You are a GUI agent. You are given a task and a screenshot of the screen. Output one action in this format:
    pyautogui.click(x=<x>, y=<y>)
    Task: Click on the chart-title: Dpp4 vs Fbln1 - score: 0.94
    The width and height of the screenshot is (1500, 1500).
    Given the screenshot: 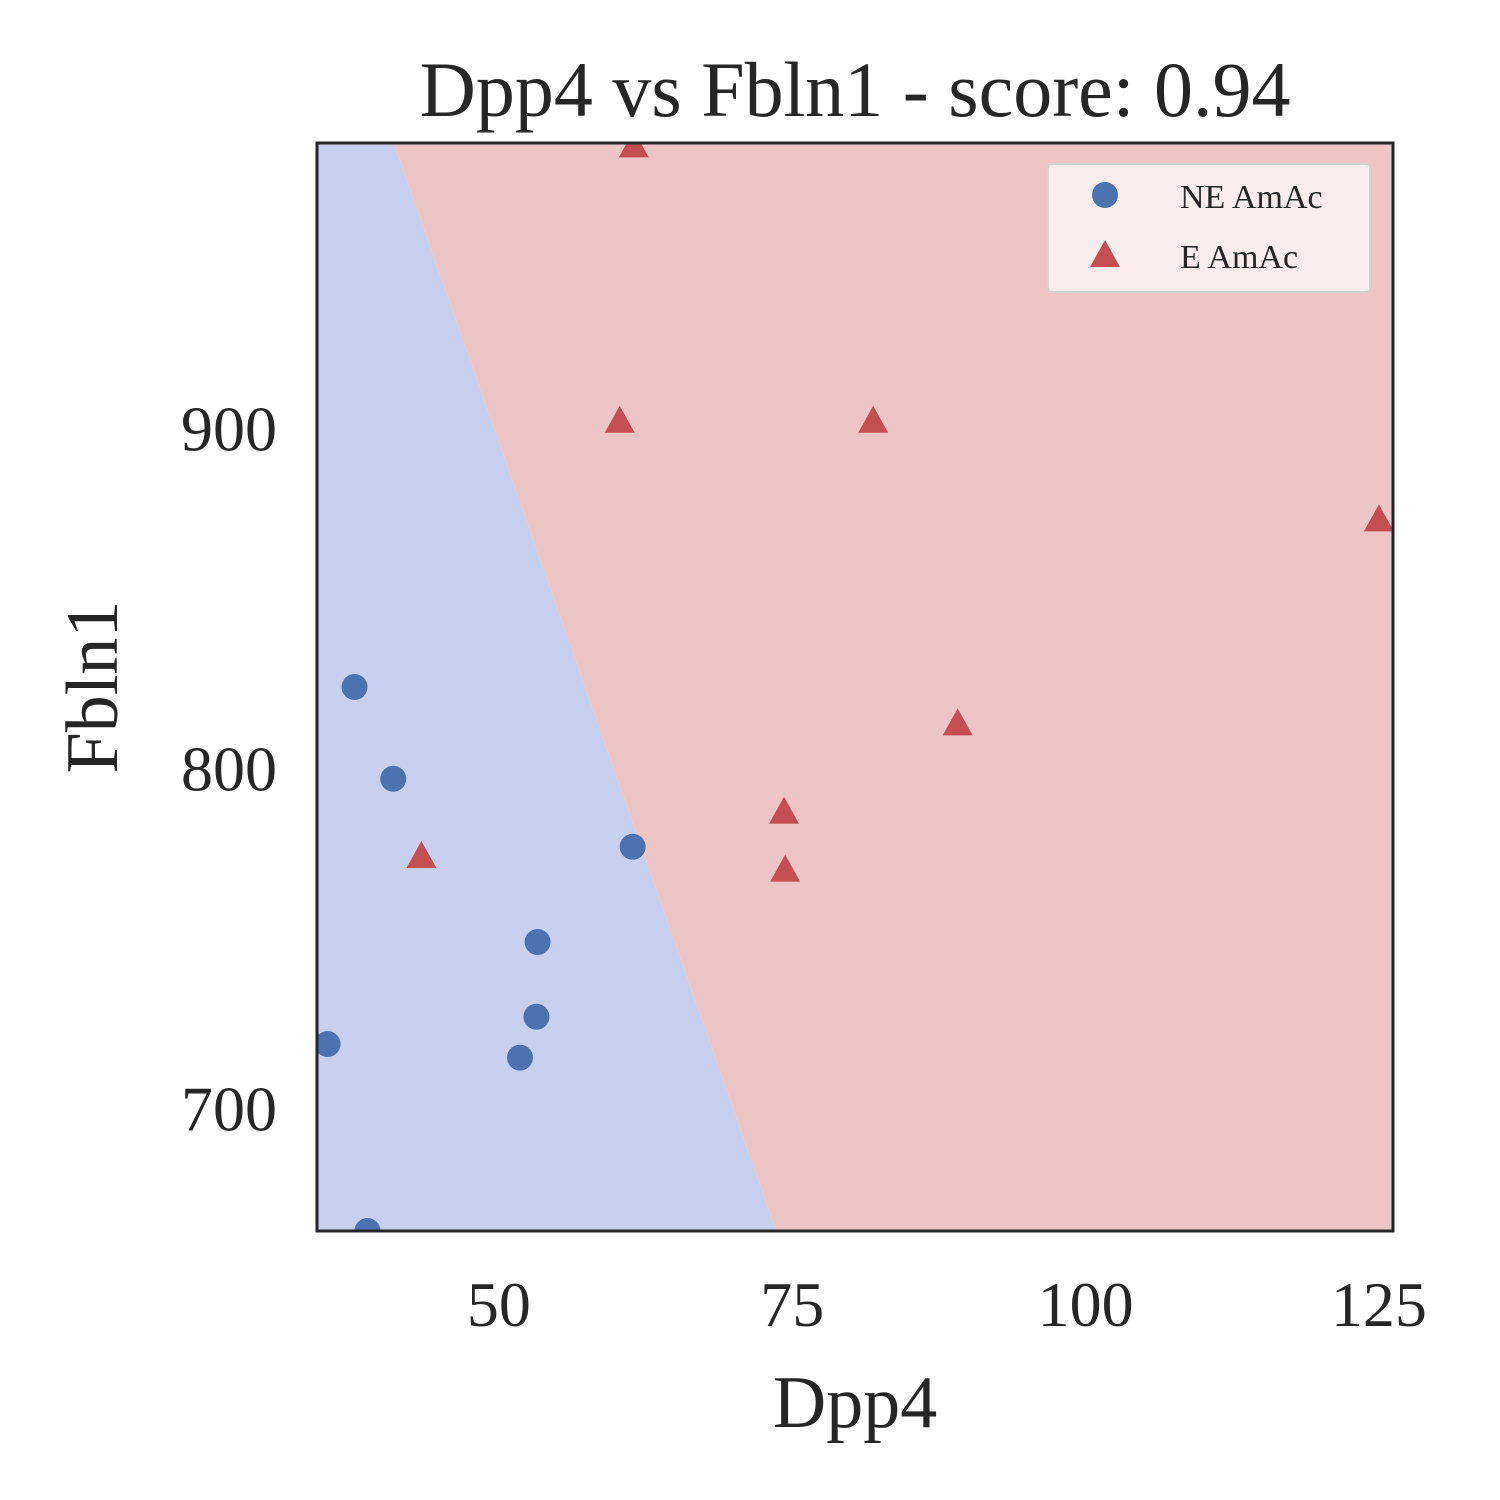 What is the action you would take?
    pyautogui.click(x=855, y=89)
    